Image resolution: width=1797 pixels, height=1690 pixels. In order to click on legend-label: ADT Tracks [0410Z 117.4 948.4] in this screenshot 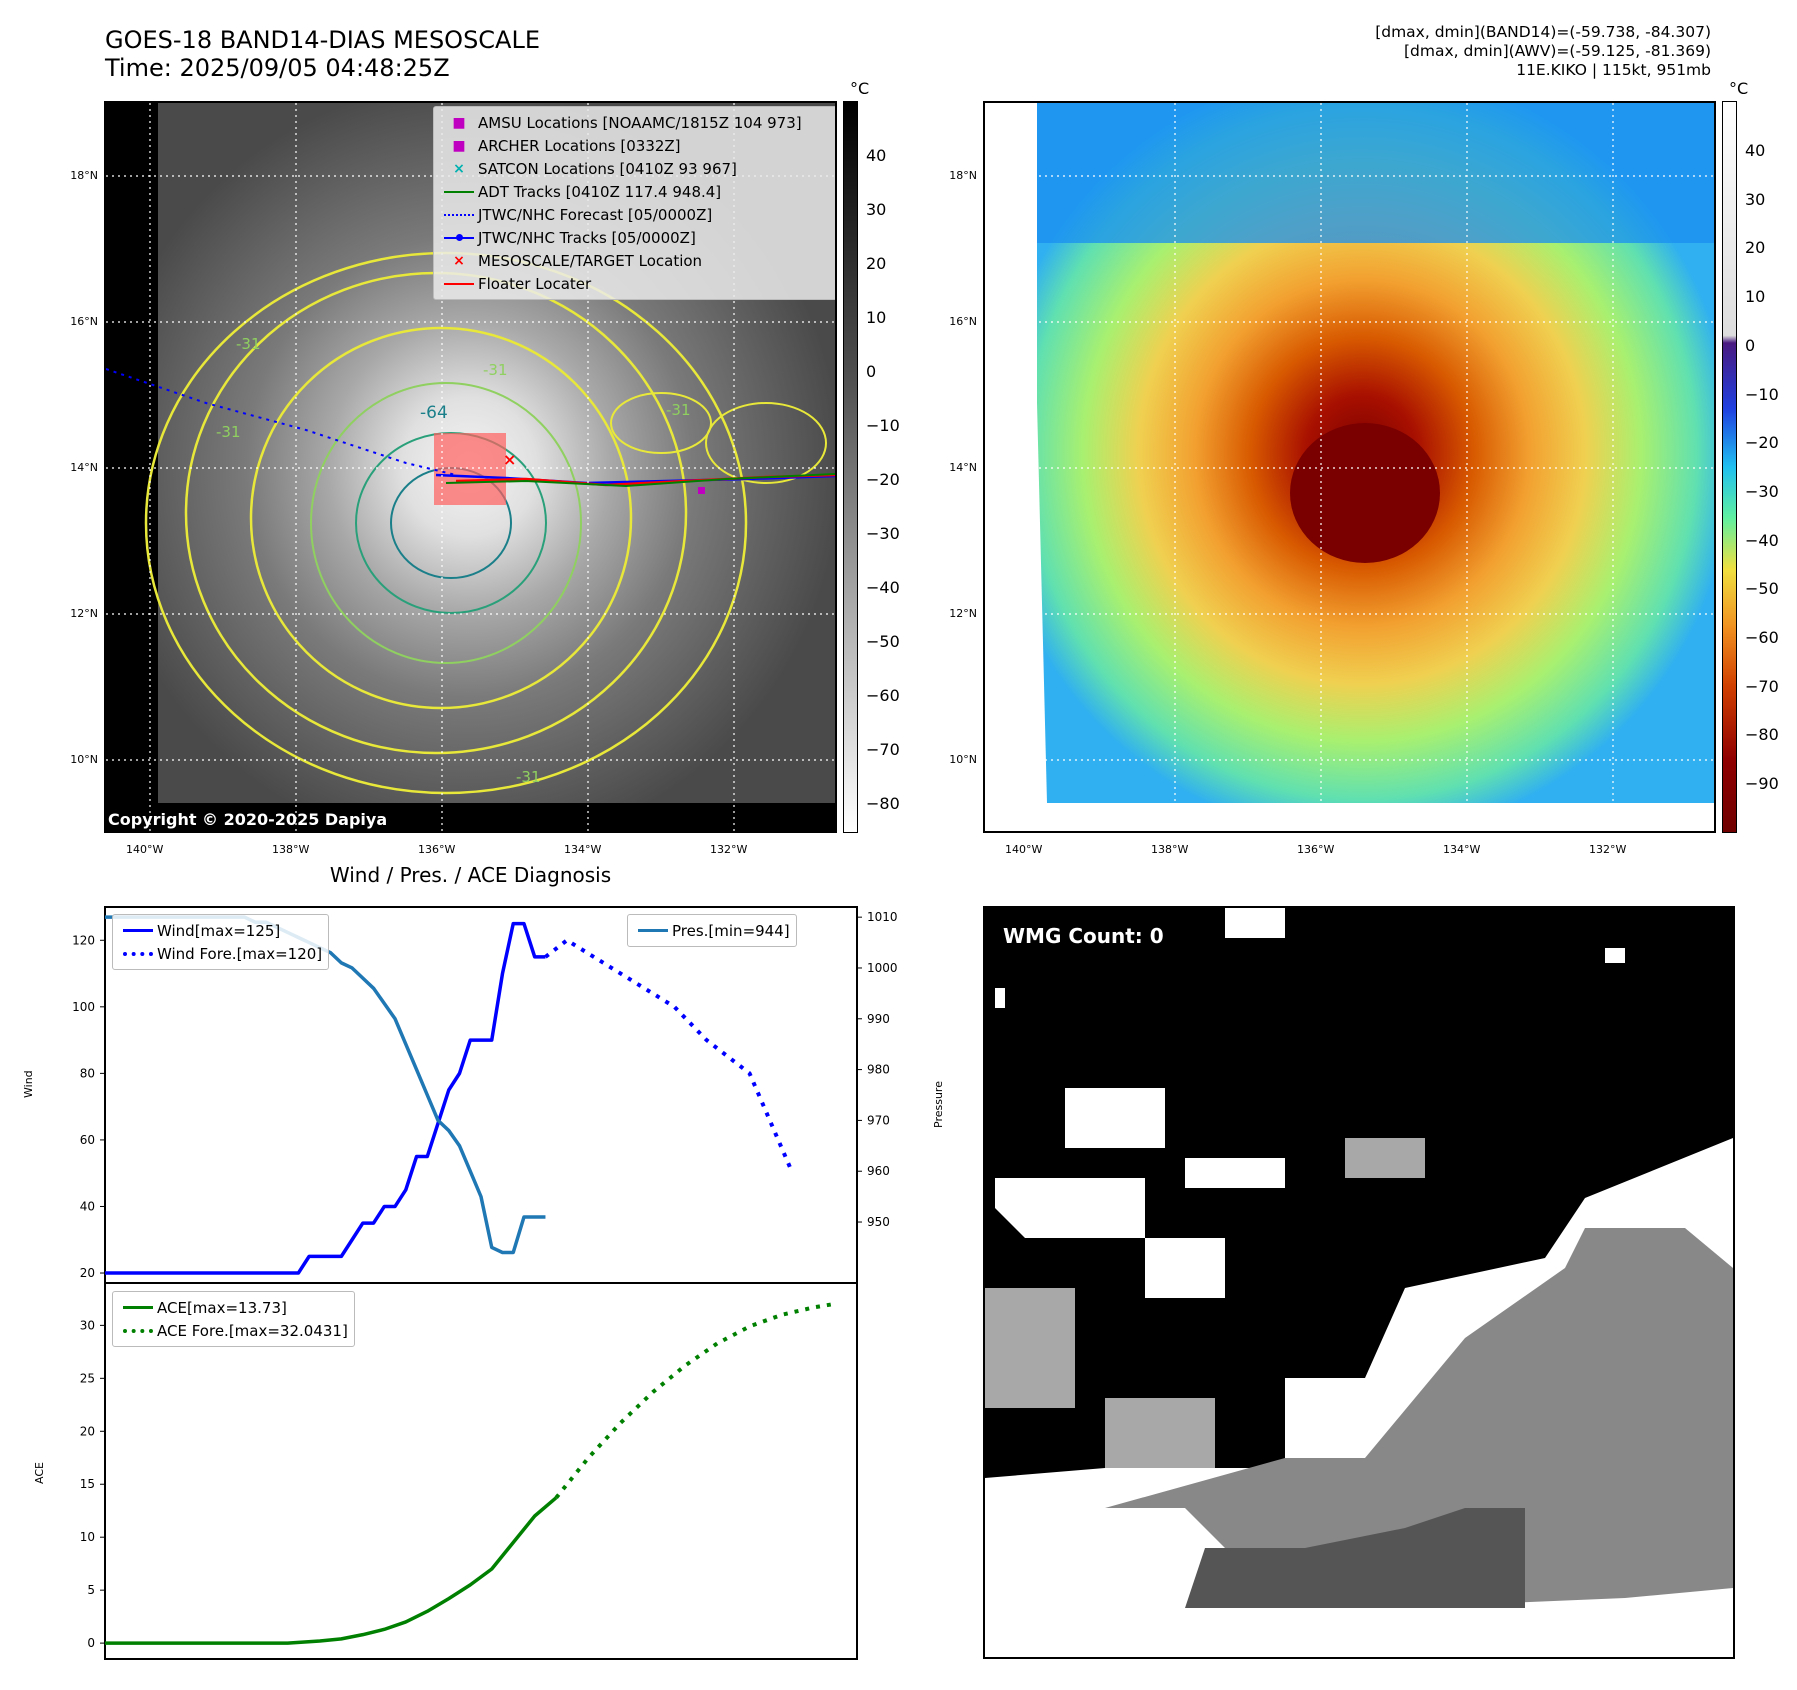, I will do `click(600, 191)`.